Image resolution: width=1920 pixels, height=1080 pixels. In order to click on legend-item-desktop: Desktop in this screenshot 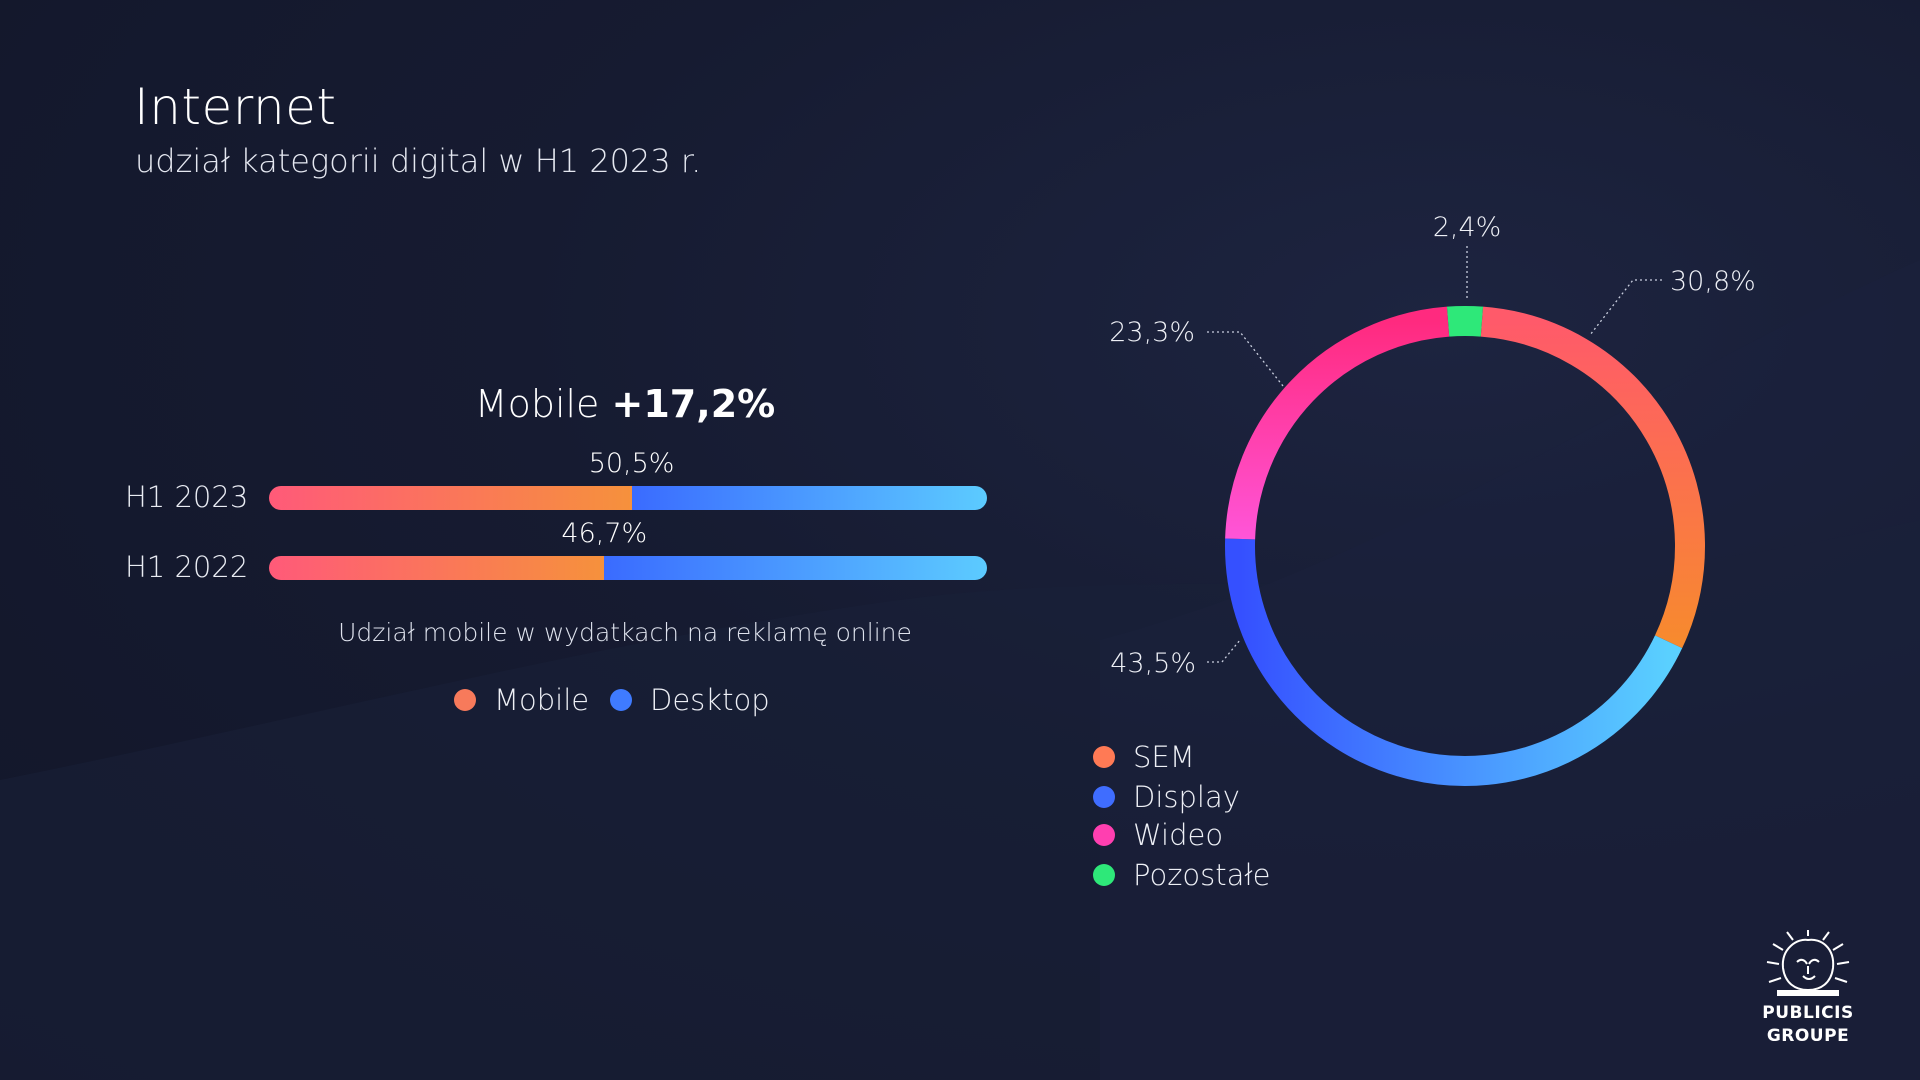, I will do `click(690, 700)`.